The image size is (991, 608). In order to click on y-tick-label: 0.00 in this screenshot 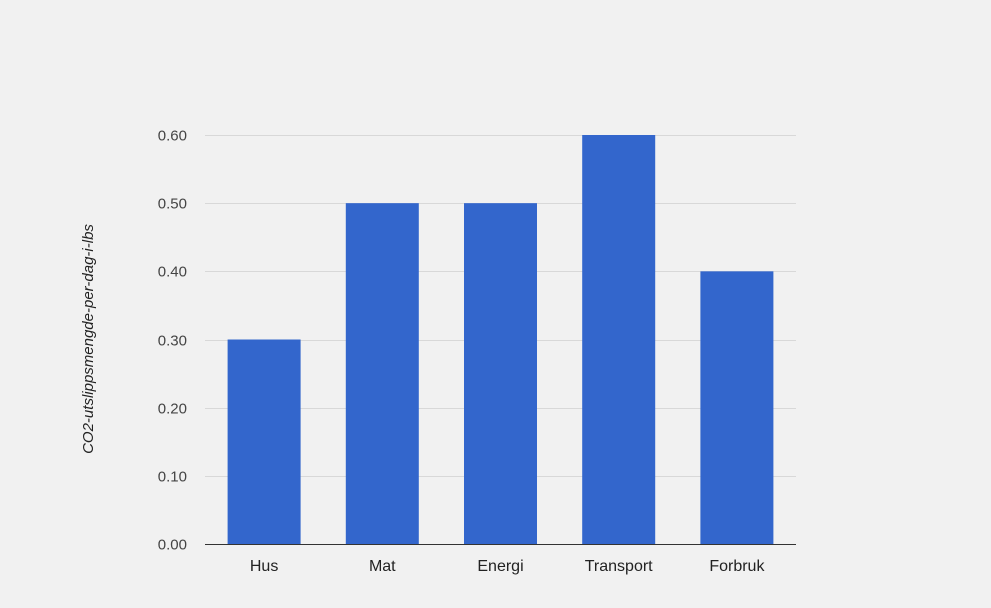, I will do `click(172, 545)`.